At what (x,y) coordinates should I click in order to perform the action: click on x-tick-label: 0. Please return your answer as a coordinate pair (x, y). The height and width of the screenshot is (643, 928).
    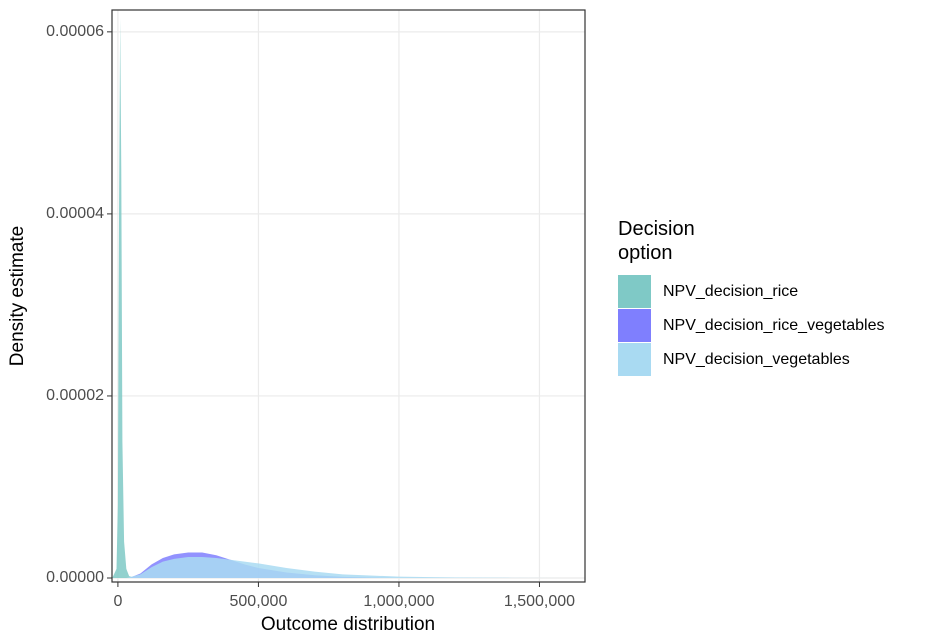
    Looking at the image, I should click on (117, 601).